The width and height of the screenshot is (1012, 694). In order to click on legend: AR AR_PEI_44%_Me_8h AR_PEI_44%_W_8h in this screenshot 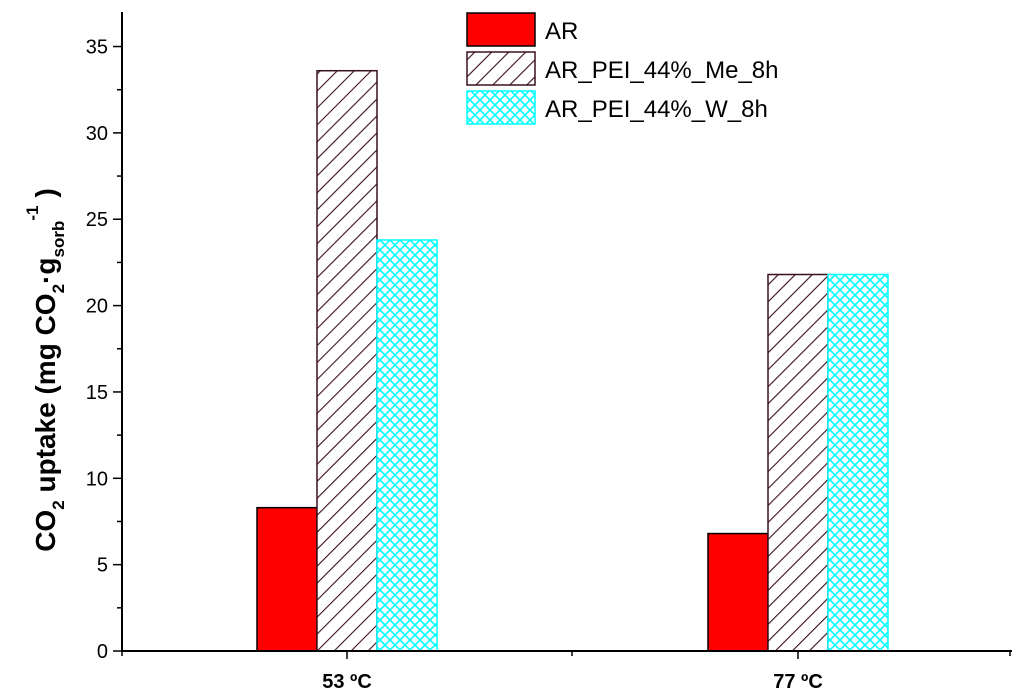, I will do `click(622, 68)`.